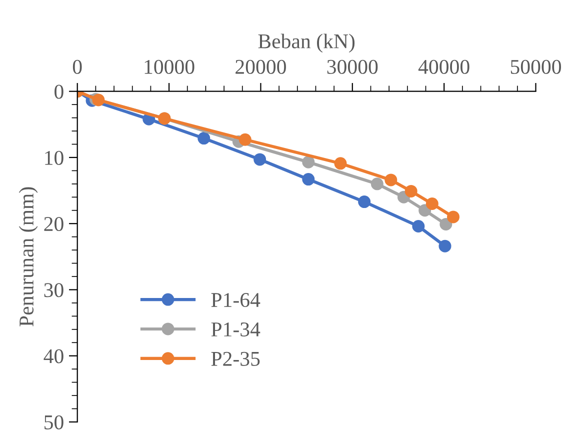 This screenshot has height=435, width=573. I want to click on y-tick-label: 40, so click(54, 356).